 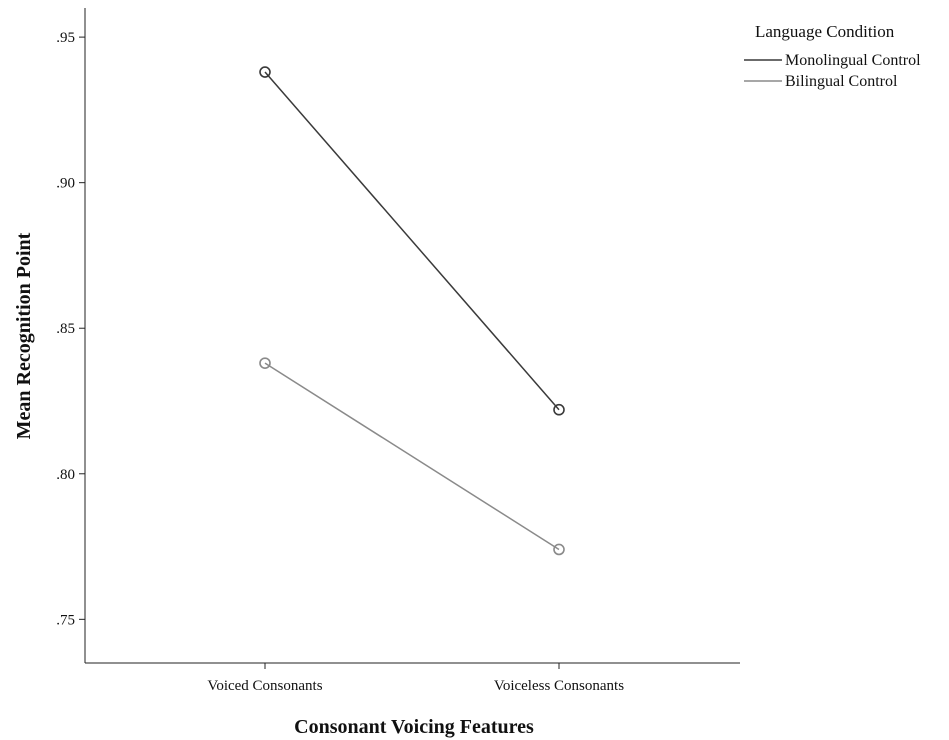 What do you see at coordinates (65, 620) in the screenshot?
I see `y-tick-label: .75` at bounding box center [65, 620].